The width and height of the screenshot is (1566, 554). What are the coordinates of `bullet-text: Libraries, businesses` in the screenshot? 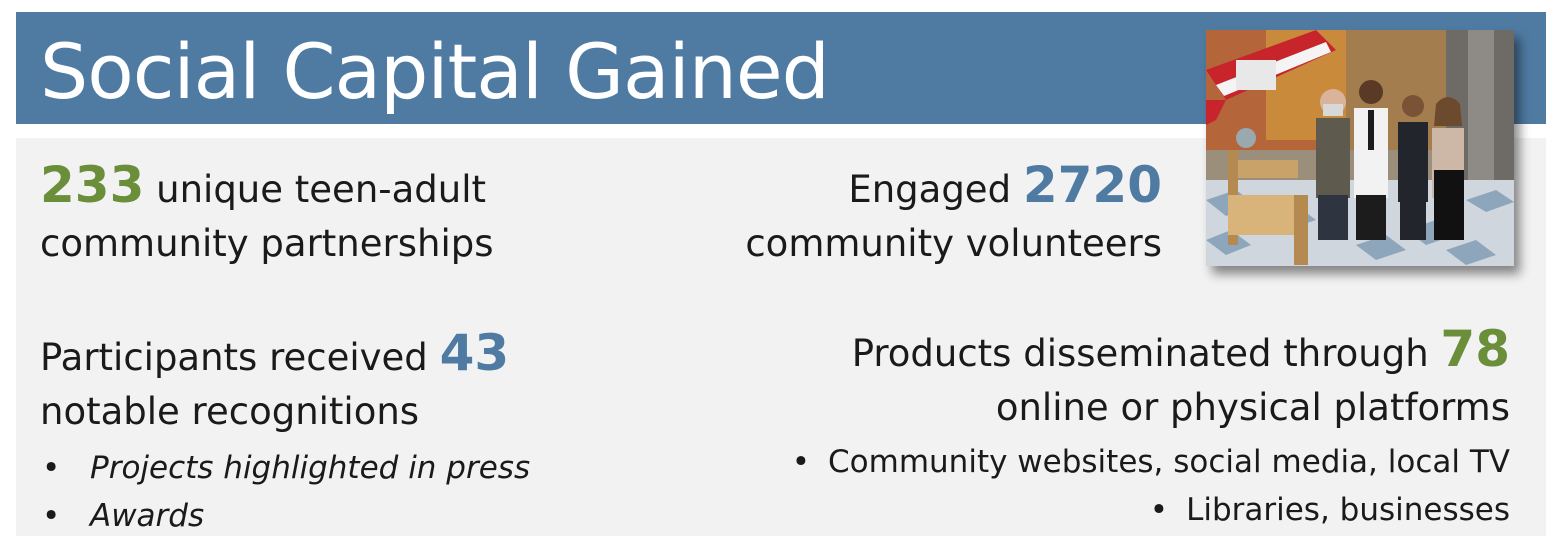 It's located at (1348, 510).